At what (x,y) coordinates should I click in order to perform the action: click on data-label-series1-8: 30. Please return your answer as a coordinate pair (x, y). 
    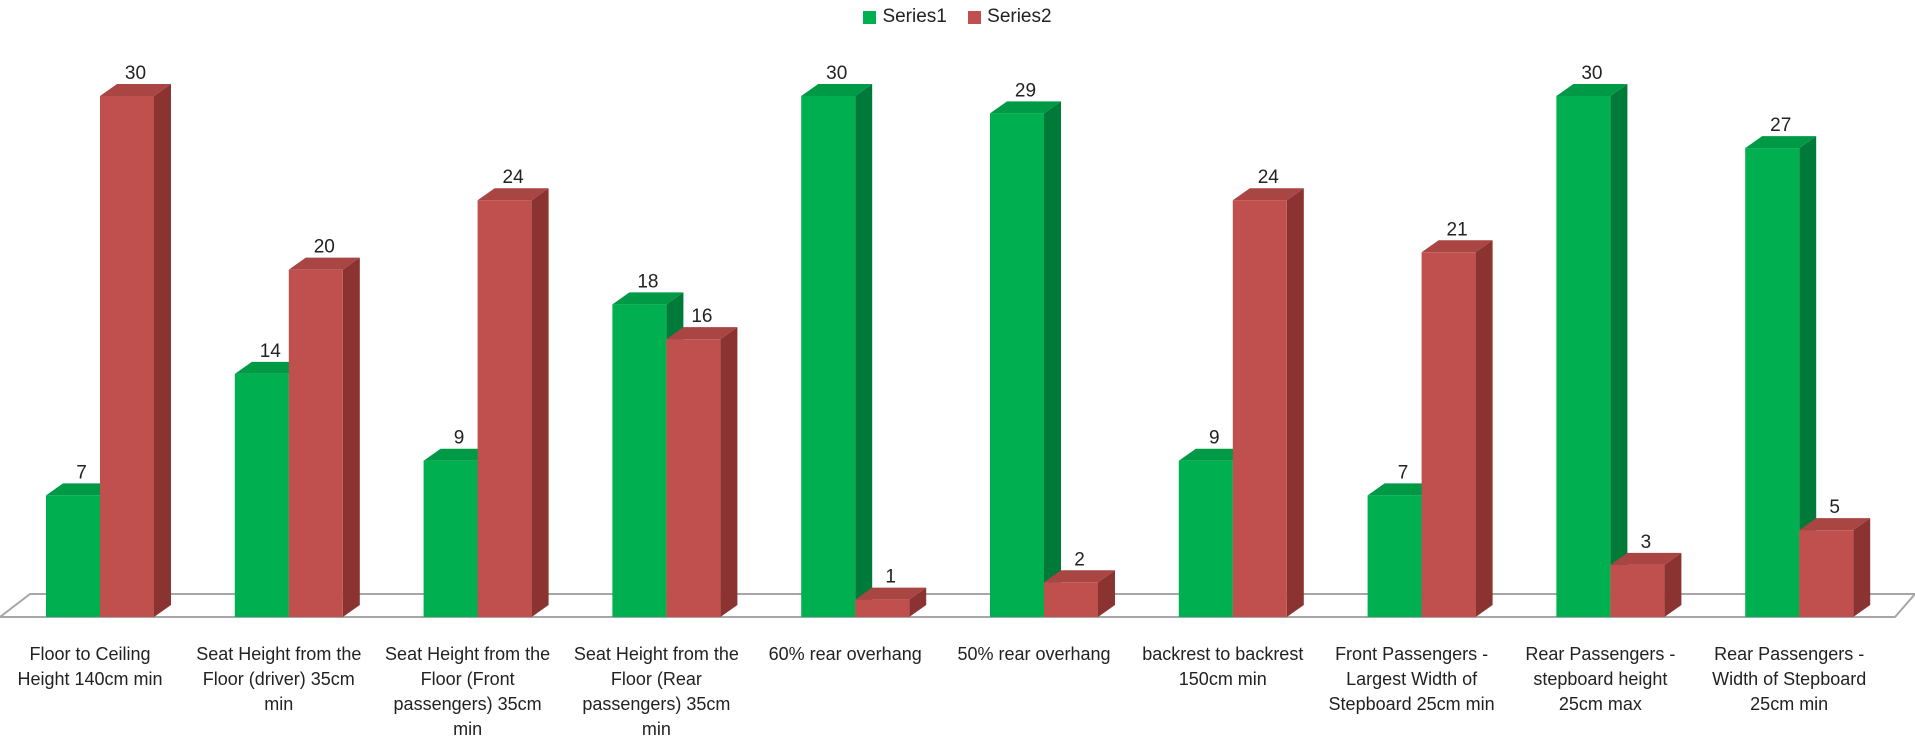
    Looking at the image, I should click on (1591, 73).